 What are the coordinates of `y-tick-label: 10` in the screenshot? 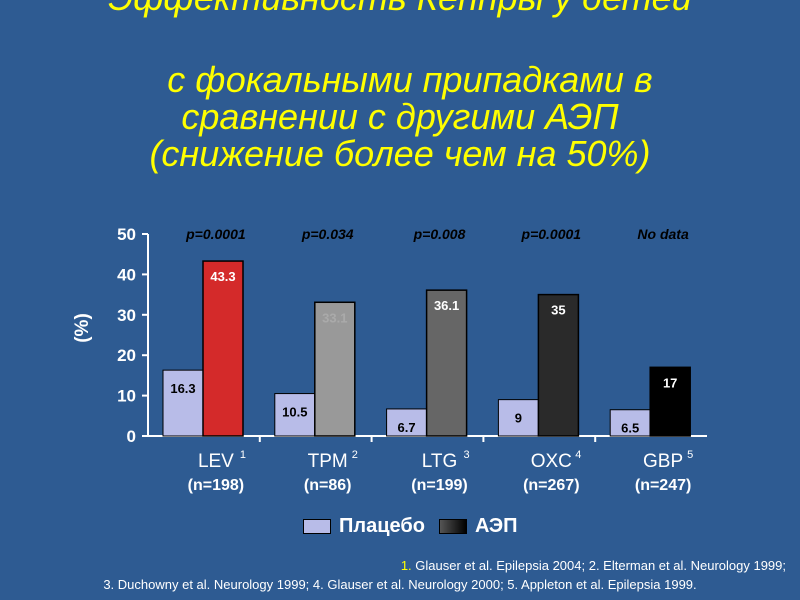 It's located at (126, 396).